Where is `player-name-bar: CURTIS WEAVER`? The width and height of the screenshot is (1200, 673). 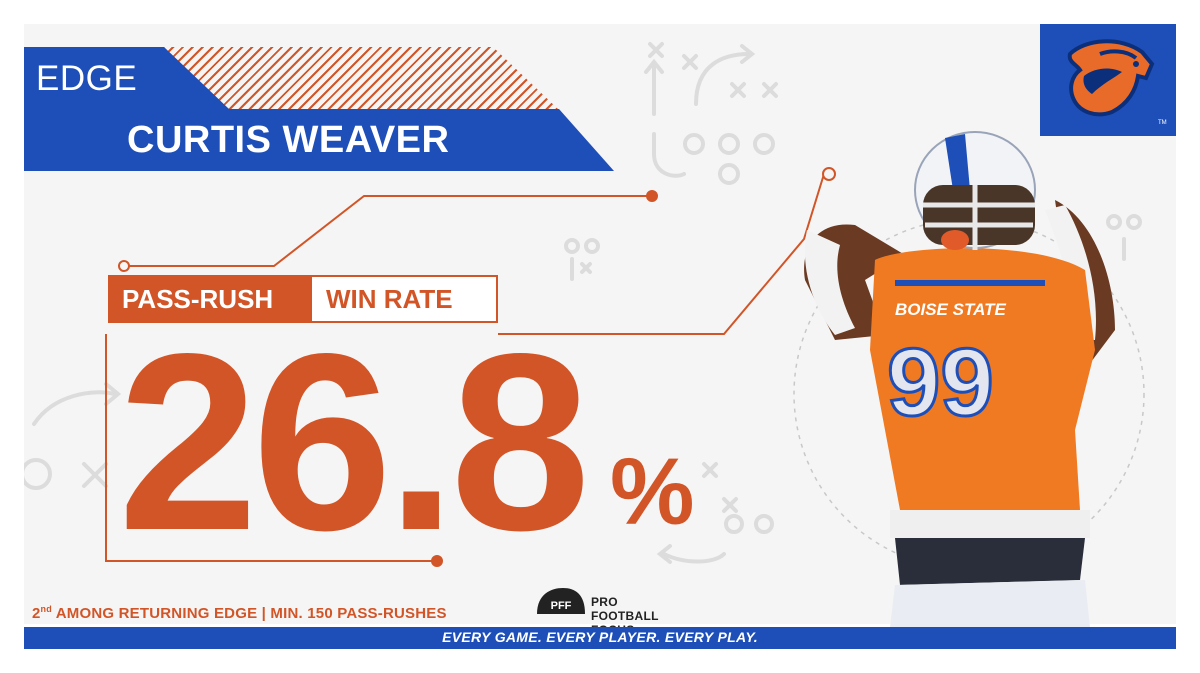
player-name-bar: CURTIS WEAVER is located at coordinates (319, 140).